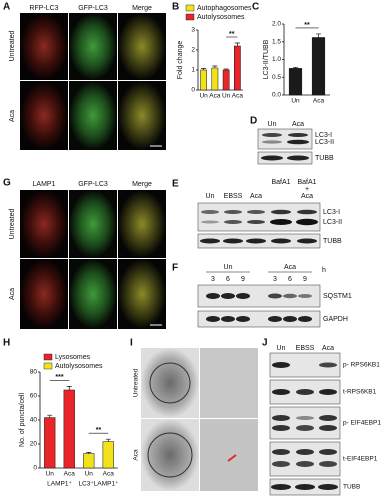 This screenshot has height=500, width=390. I want to click on group-label: Un, so click(228, 267).